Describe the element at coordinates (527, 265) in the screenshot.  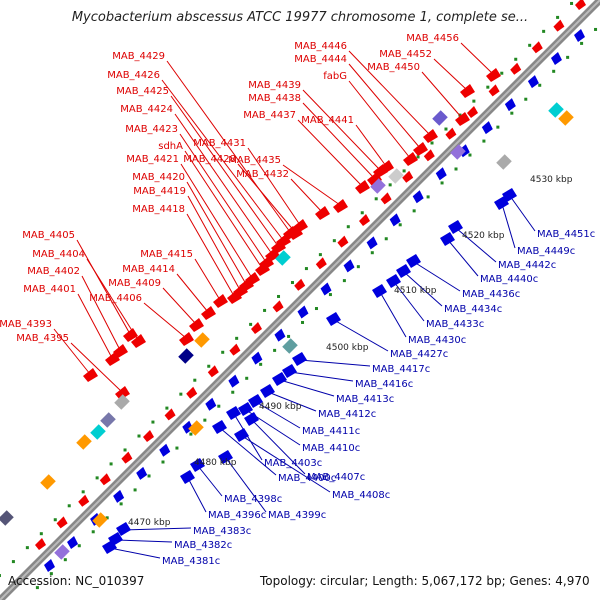
I see `reverse-gene-label: MAB_4442c` at that location.